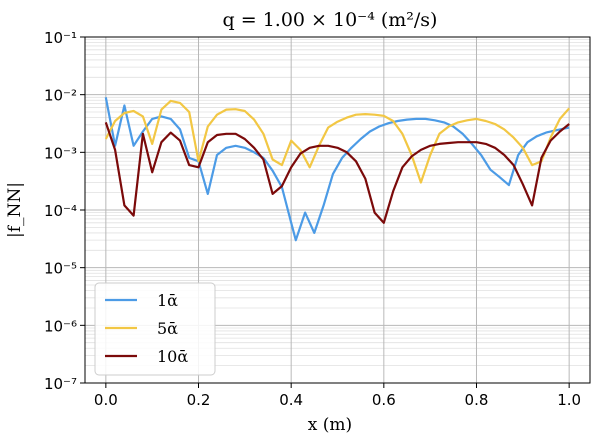 Image resolution: width=598 pixels, height=441 pixels. What do you see at coordinates (167, 300) in the screenshot?
I see `legend-label: 1ᾱ` at bounding box center [167, 300].